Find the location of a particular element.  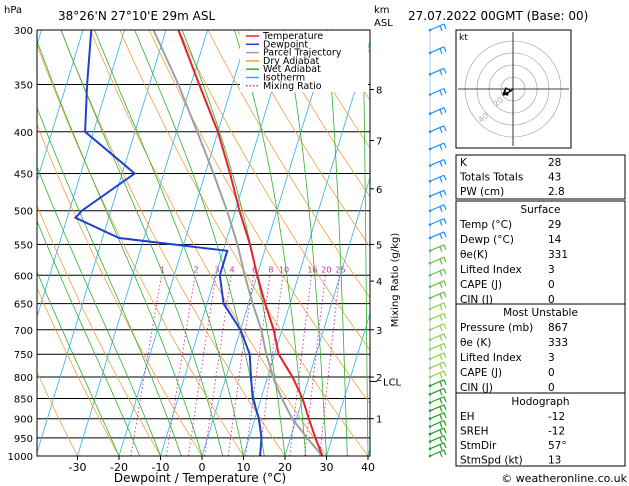

hodograph-storm-point is located at coordinates (507, 94).